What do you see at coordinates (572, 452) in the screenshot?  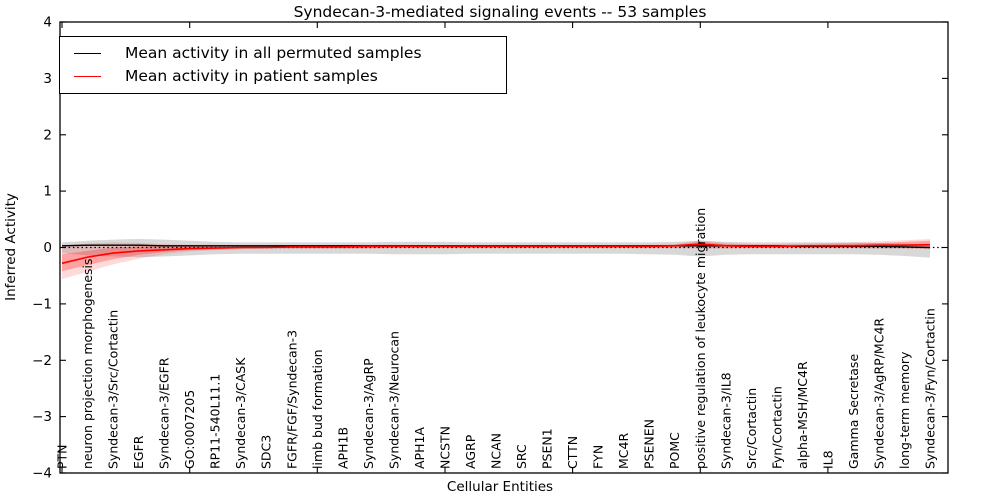 I see `category-label: CTTN` at bounding box center [572, 452].